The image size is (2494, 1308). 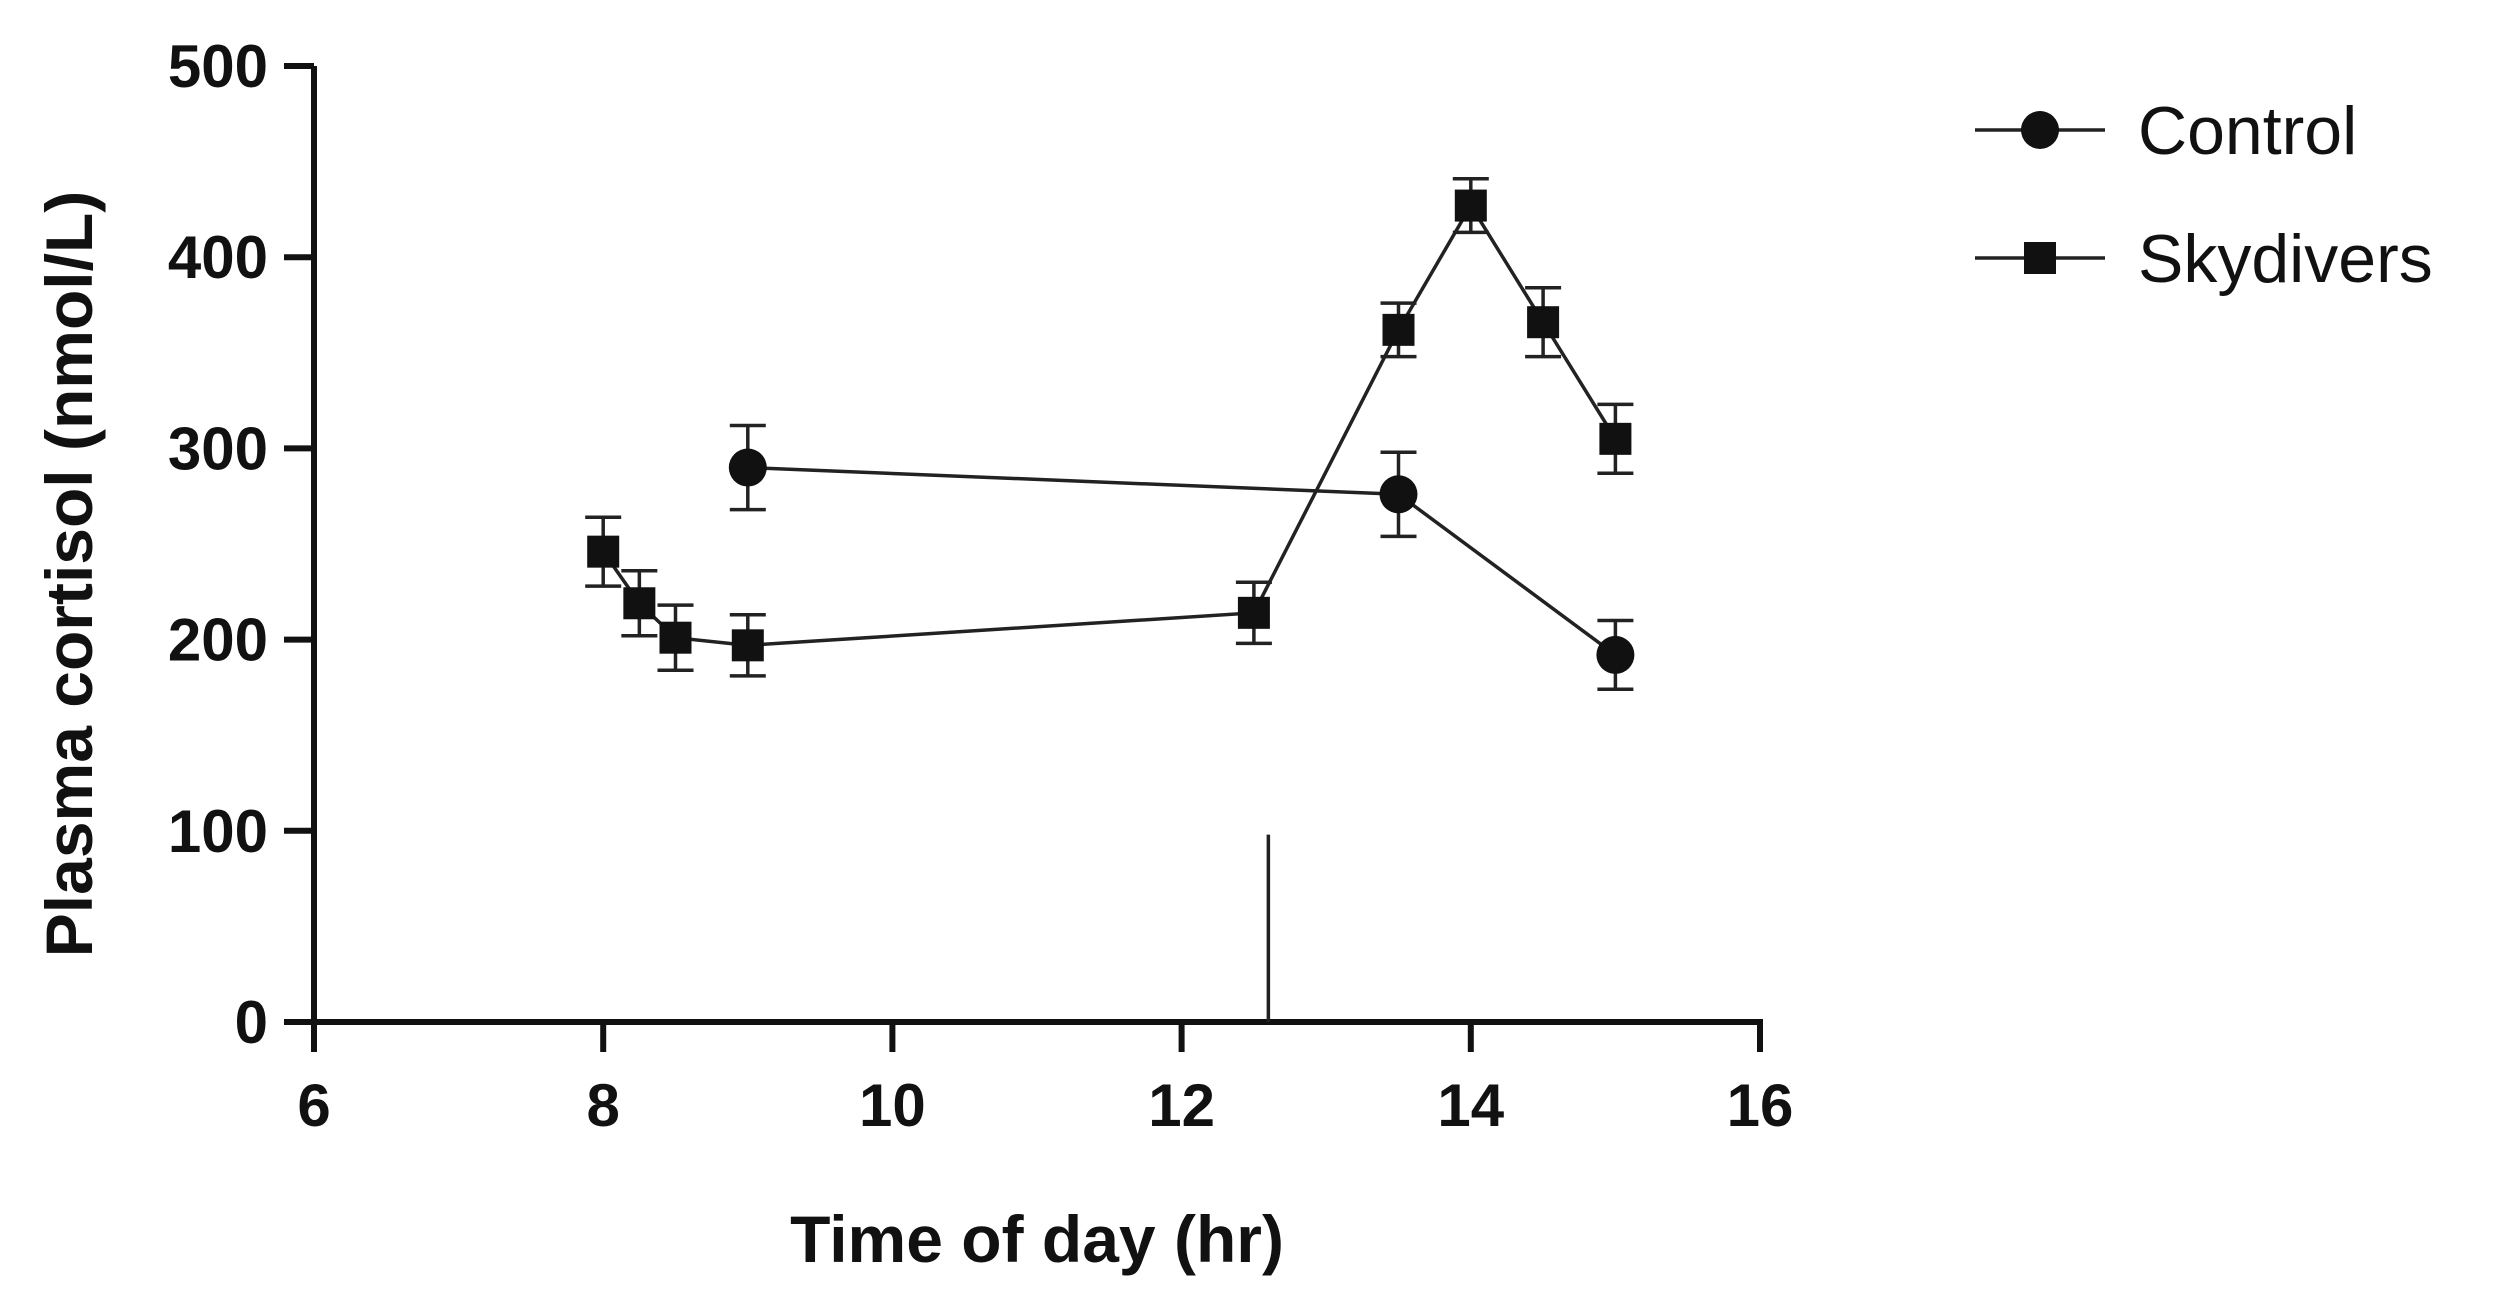 What do you see at coordinates (1760, 1105) in the screenshot?
I see `x-tick-label: 16` at bounding box center [1760, 1105].